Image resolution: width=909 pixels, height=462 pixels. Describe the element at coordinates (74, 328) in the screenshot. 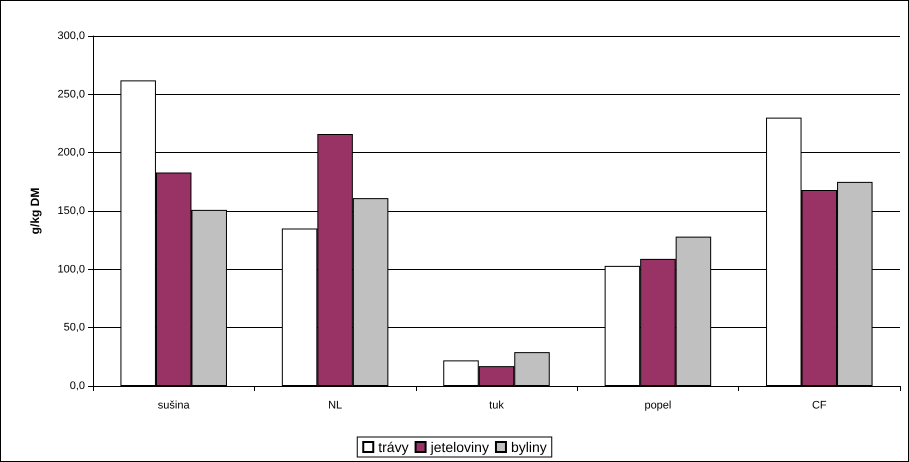

I see `y-tick-label: 50,0` at that location.